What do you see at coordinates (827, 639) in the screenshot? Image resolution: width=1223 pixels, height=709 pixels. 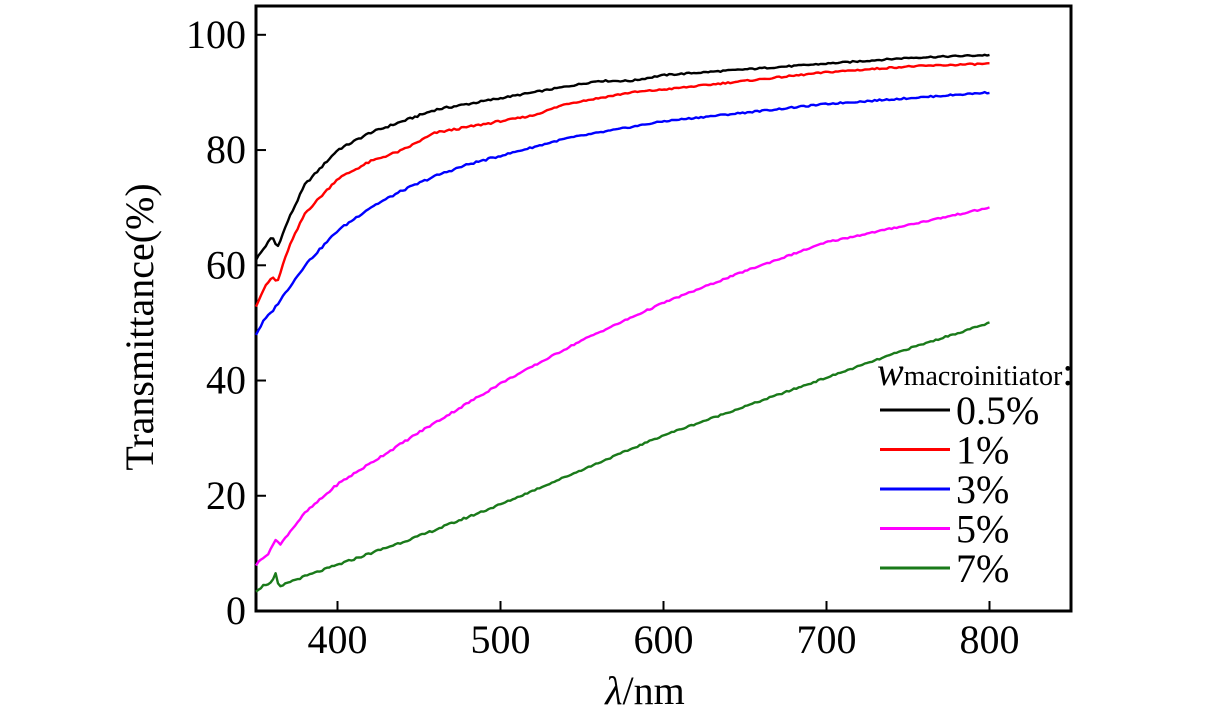 I see `x-tick-label-700: 700` at bounding box center [827, 639].